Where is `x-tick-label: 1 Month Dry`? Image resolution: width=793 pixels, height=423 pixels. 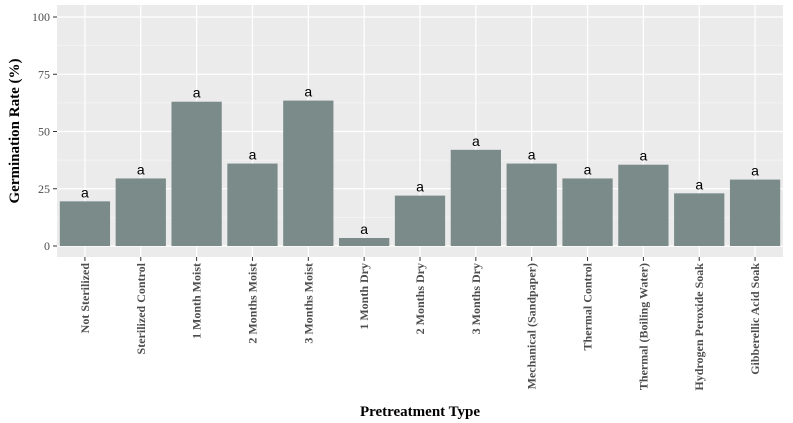 x-tick-label: 1 Month Dry is located at coordinates (364, 296).